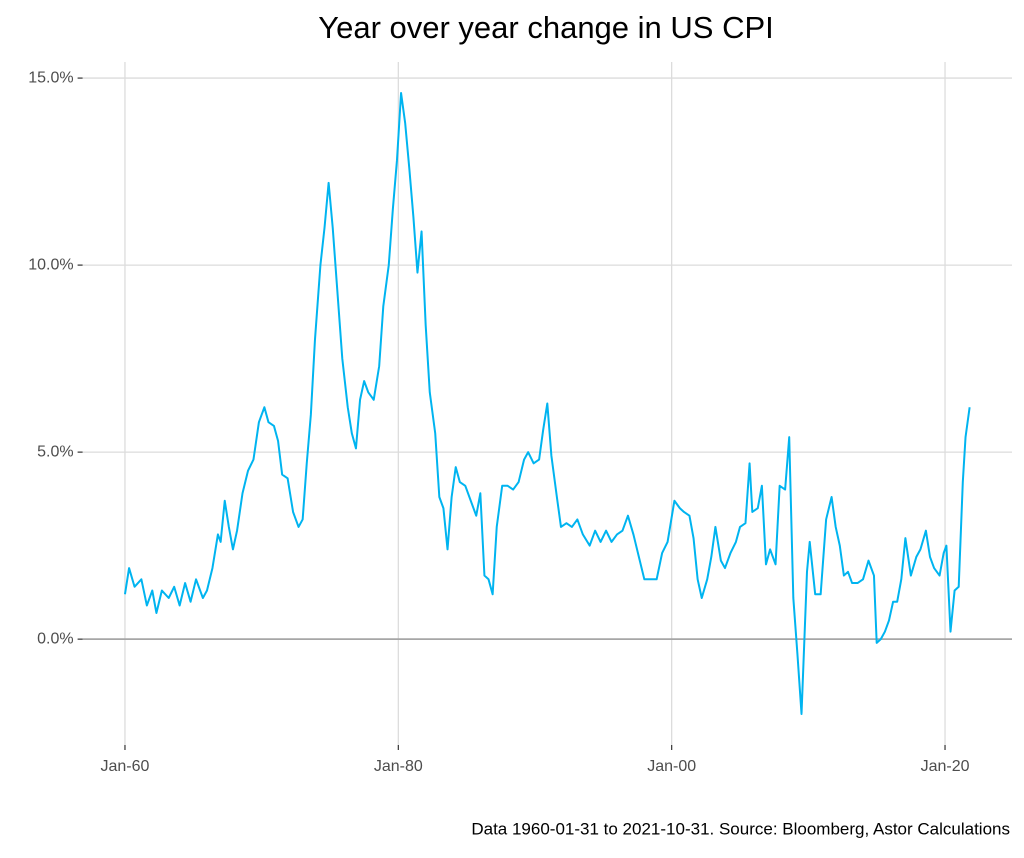 This screenshot has height=858, width=1024. I want to click on y-tick-label: 15.0%, so click(50, 77).